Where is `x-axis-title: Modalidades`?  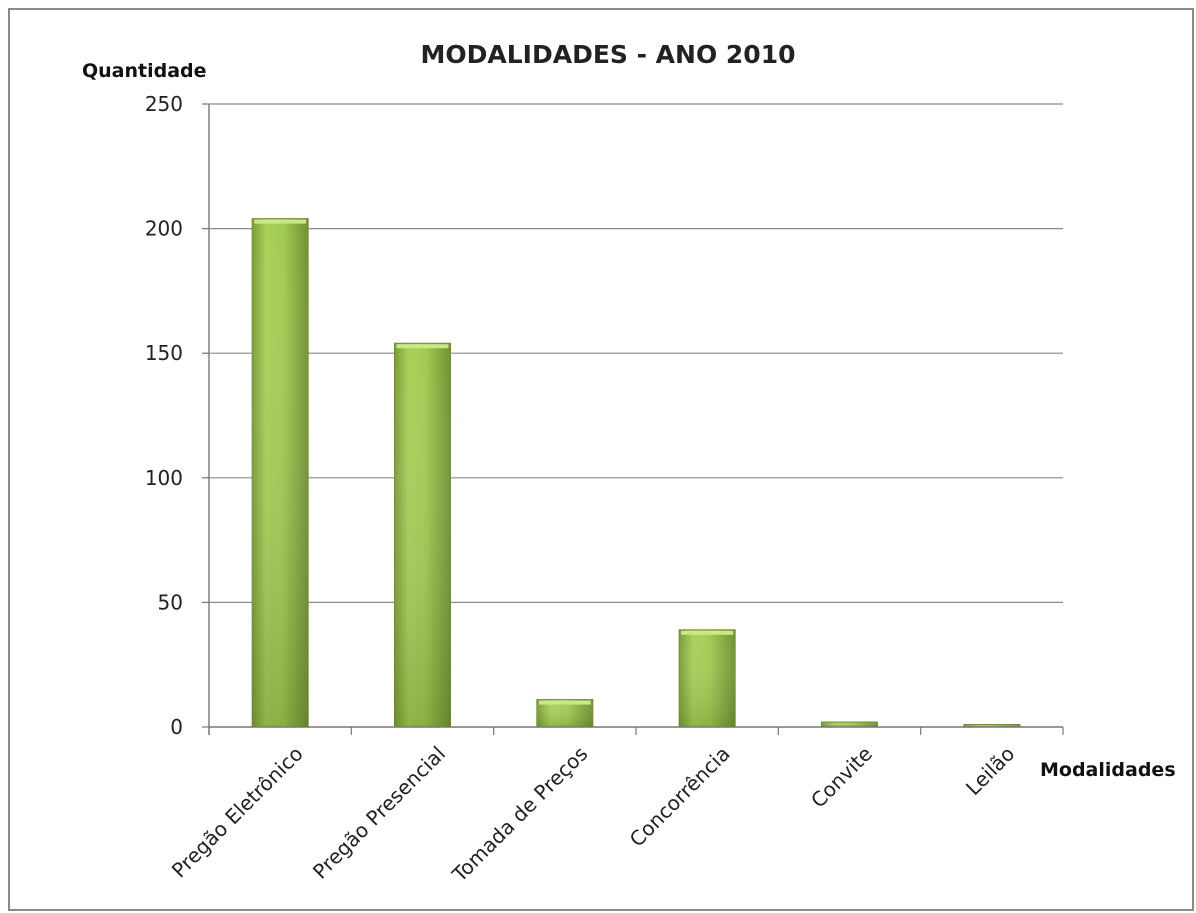
x-axis-title: Modalidades is located at coordinates (1108, 770).